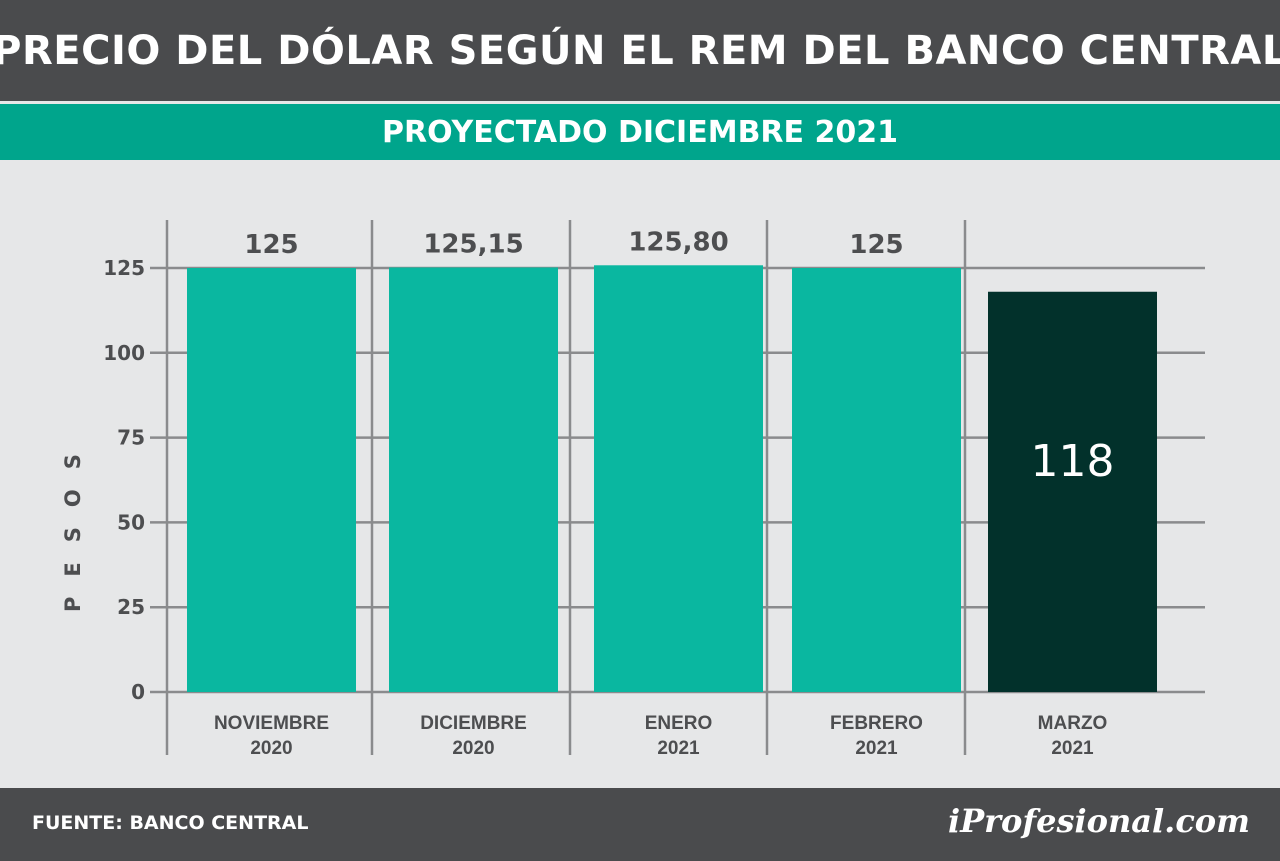 Image resolution: width=1280 pixels, height=861 pixels. Describe the element at coordinates (473, 244) in the screenshot. I see `bar-value-label: 125,15` at that location.